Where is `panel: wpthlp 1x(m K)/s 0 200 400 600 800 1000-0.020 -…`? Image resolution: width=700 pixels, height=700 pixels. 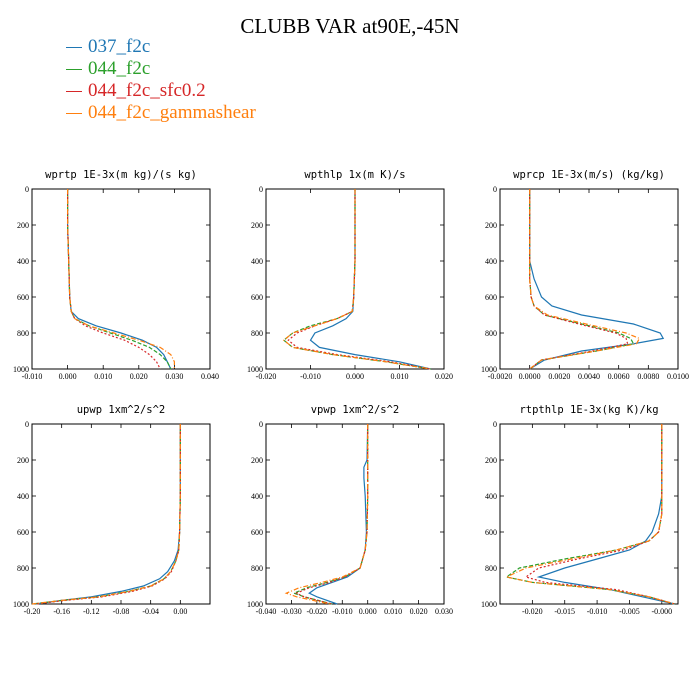 panel: wpthlp 1x(m K)/s 0 200 400 600 800 1000-0.020 -… is located at coordinates (350, 275).